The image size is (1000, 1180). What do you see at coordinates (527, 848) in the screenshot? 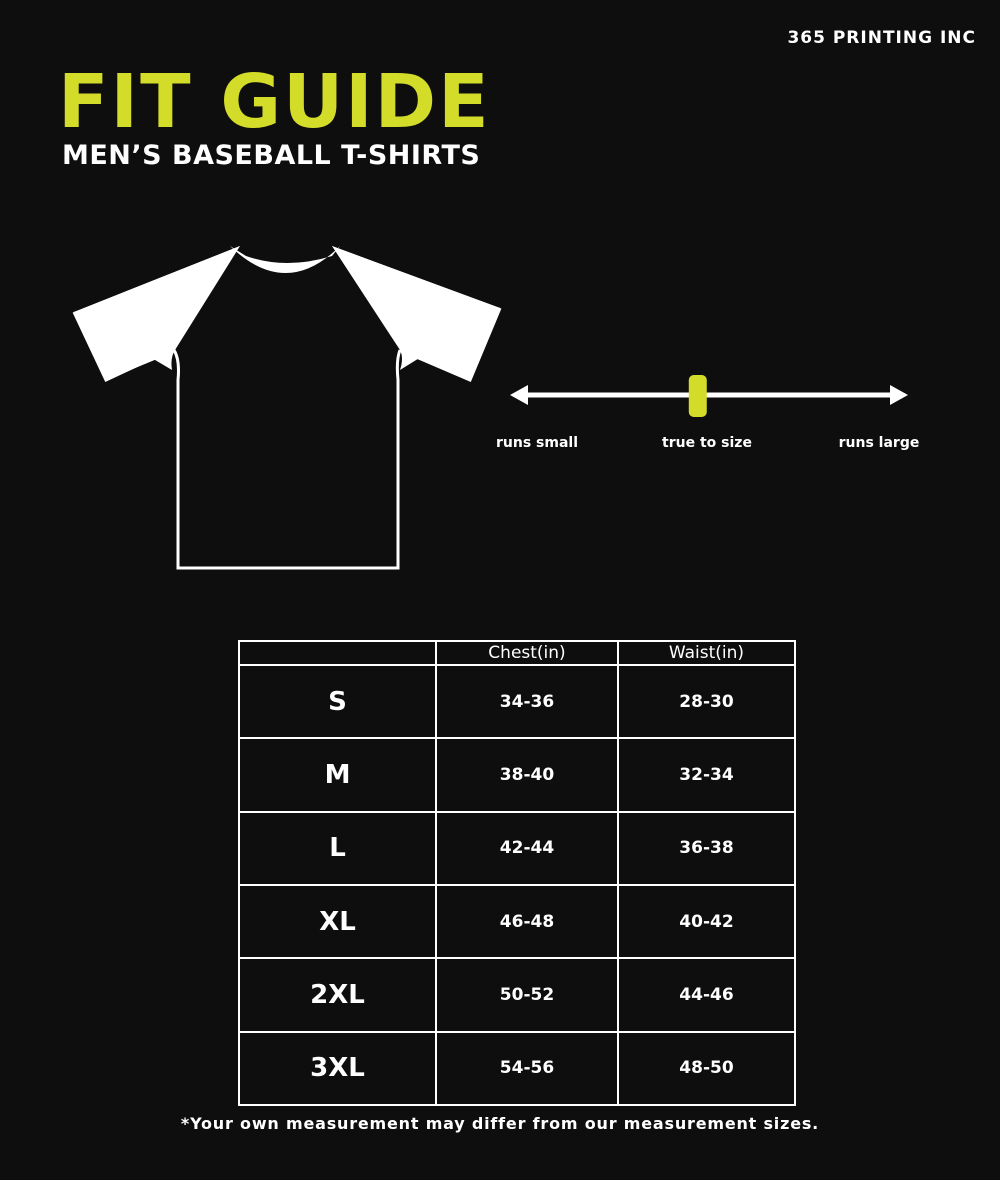
I see `cell-chest: 42-44` at bounding box center [527, 848].